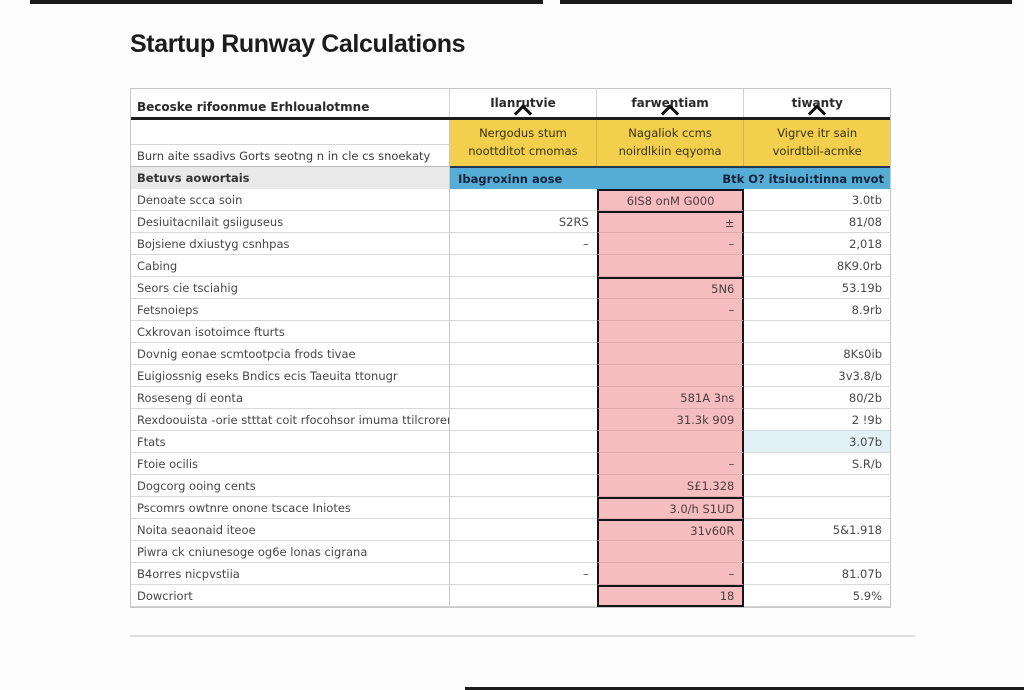  I want to click on column-header-1-label: Ilanrutvie, so click(523, 103).